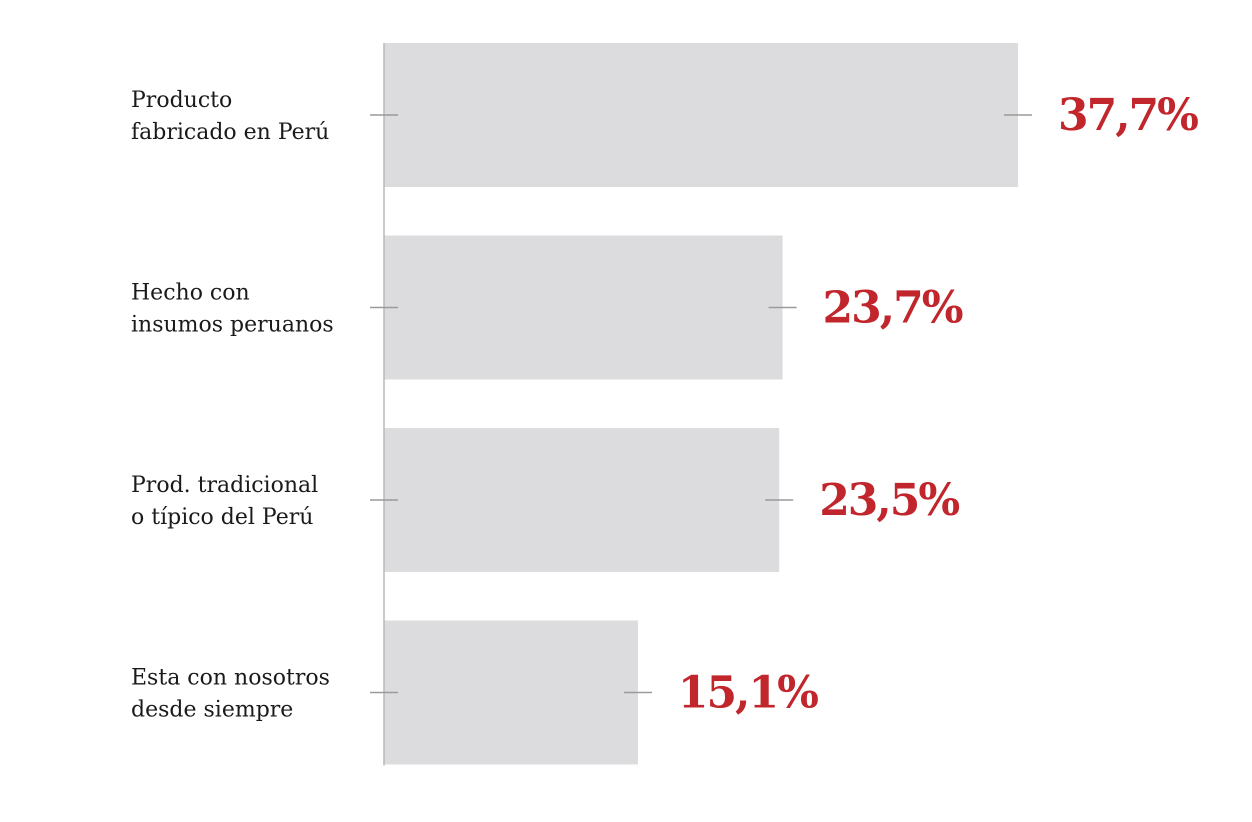 The image size is (1252, 822). I want to click on category-label-line: desde siempre, so click(212, 710).